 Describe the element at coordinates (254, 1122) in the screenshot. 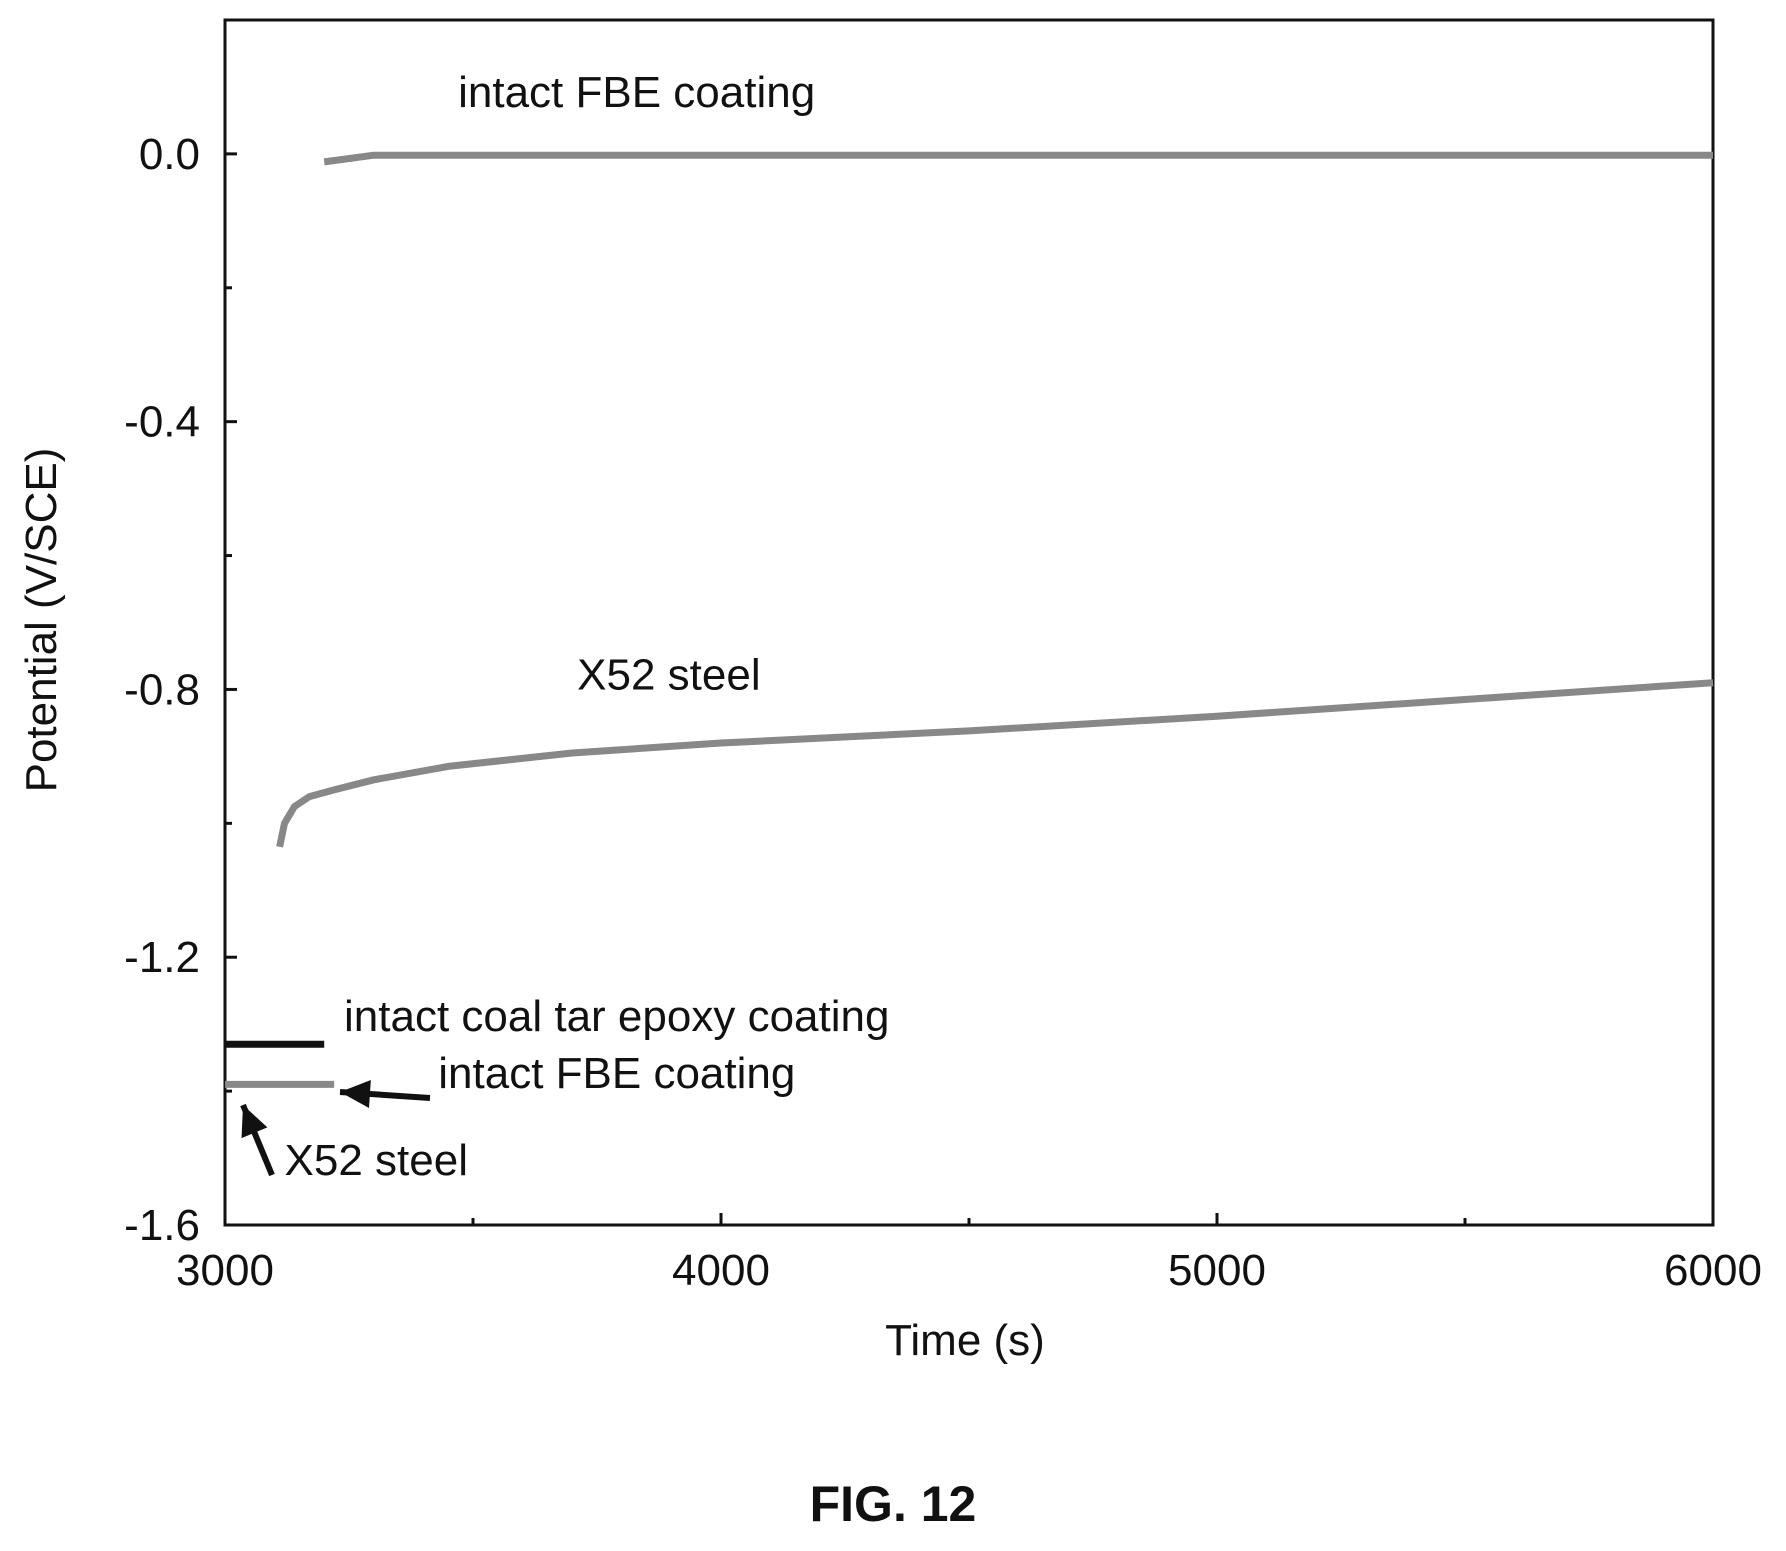

I see `arrow-x52-head` at that location.